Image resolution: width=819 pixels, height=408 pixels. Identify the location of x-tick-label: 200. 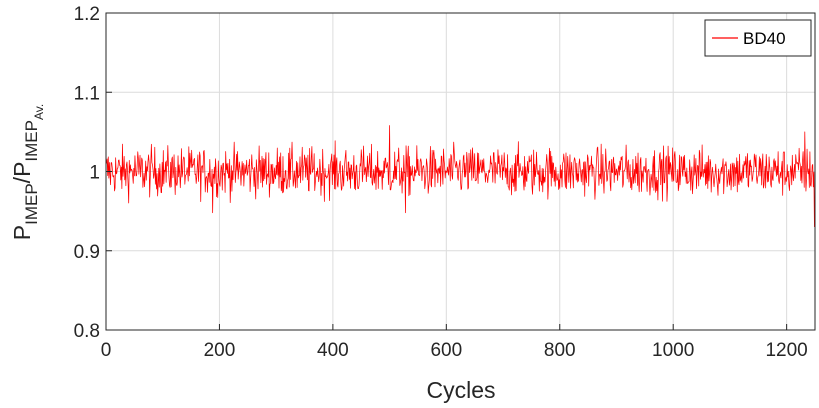
(220, 350).